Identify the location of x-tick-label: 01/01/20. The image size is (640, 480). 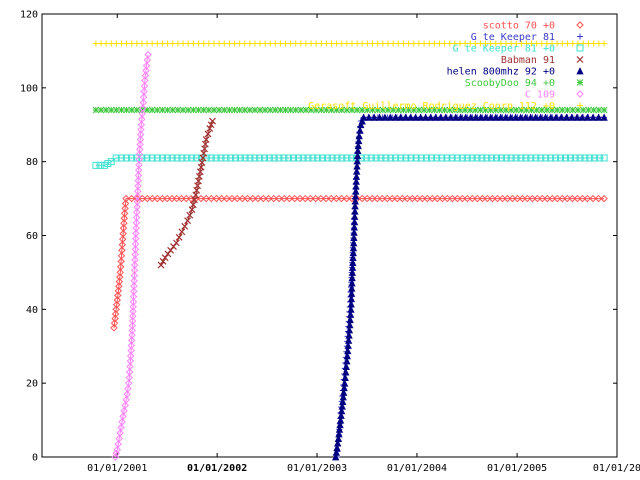
(616, 468).